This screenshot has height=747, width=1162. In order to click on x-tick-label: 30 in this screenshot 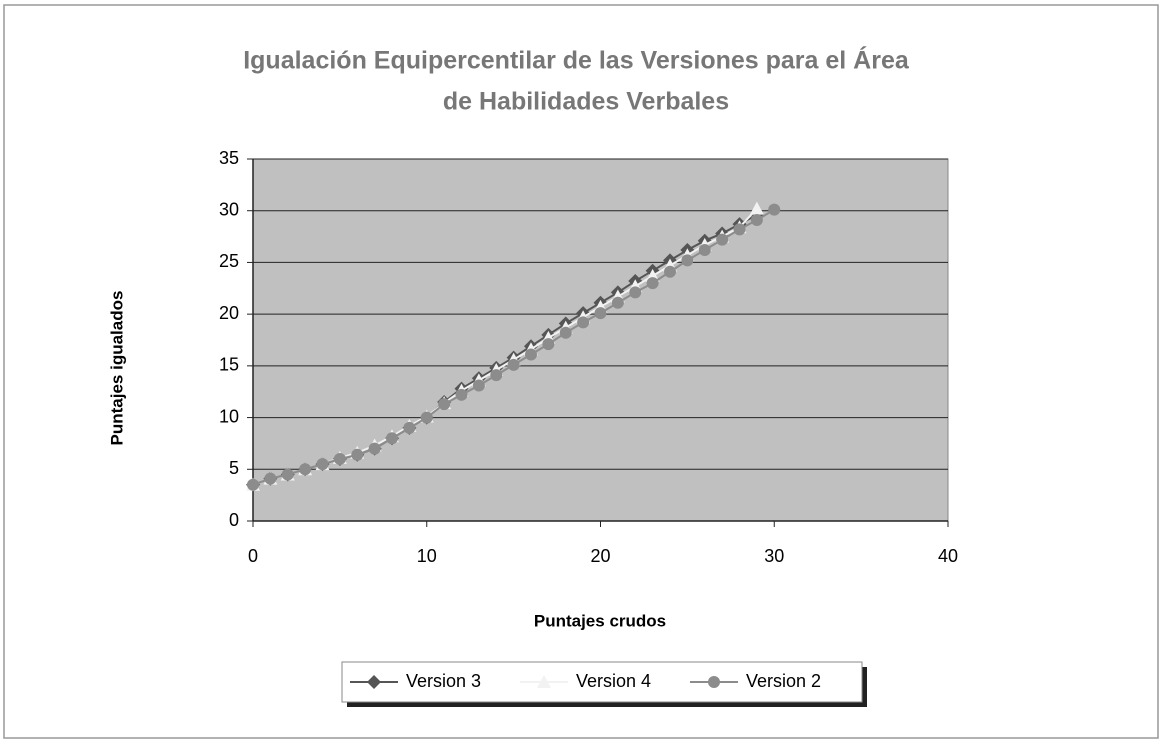, I will do `click(774, 556)`.